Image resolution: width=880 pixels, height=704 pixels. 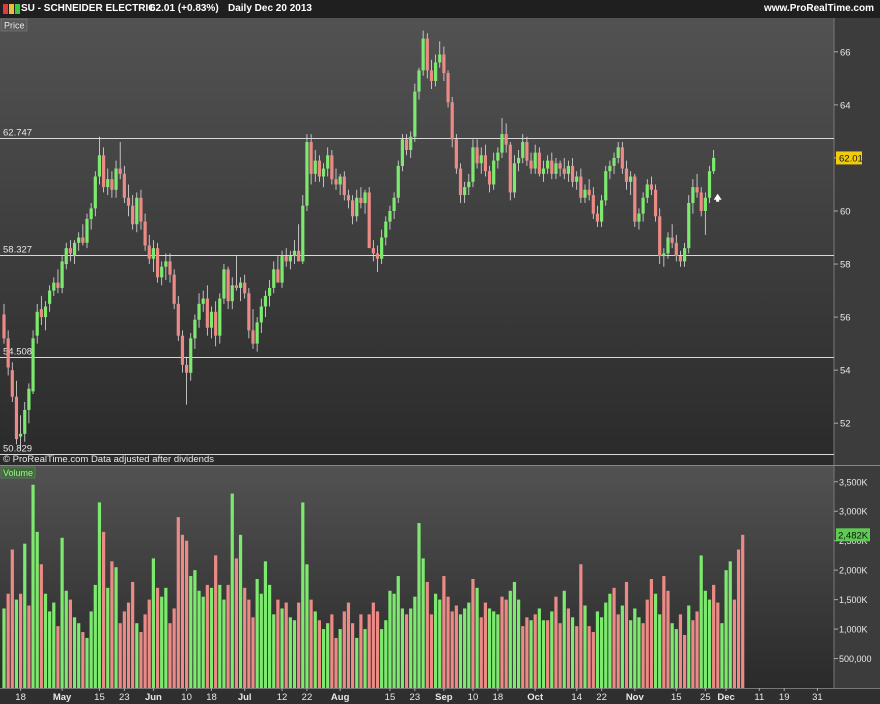 I want to click on green-toolbar-button, so click(x=17, y=9).